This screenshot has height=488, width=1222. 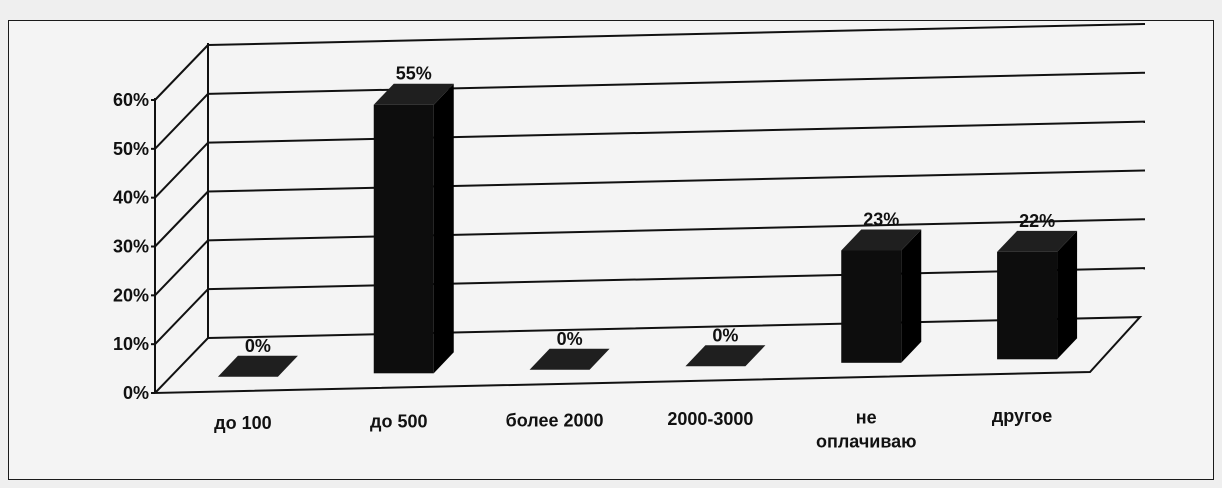 What do you see at coordinates (866, 418) in the screenshot?
I see `category-label: не` at bounding box center [866, 418].